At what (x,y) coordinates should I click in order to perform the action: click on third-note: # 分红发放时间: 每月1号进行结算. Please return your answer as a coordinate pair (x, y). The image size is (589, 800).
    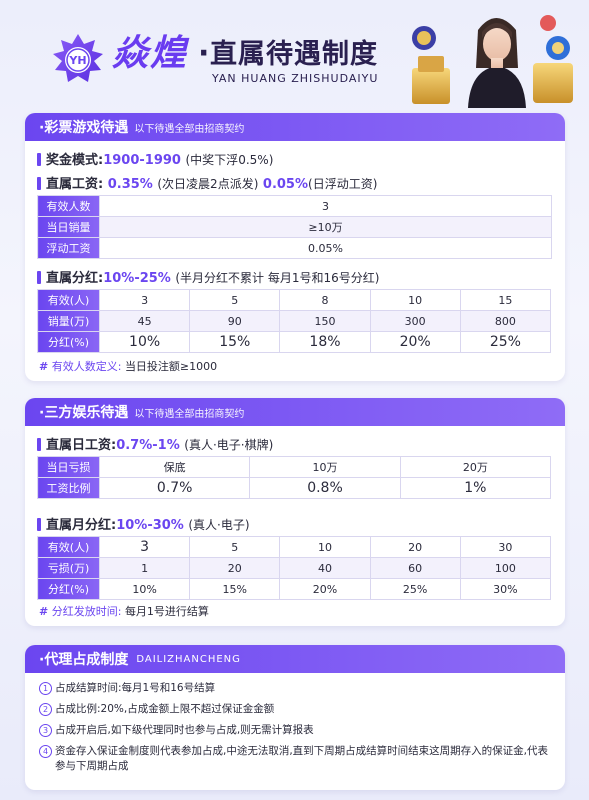
    Looking at the image, I should click on (124, 611).